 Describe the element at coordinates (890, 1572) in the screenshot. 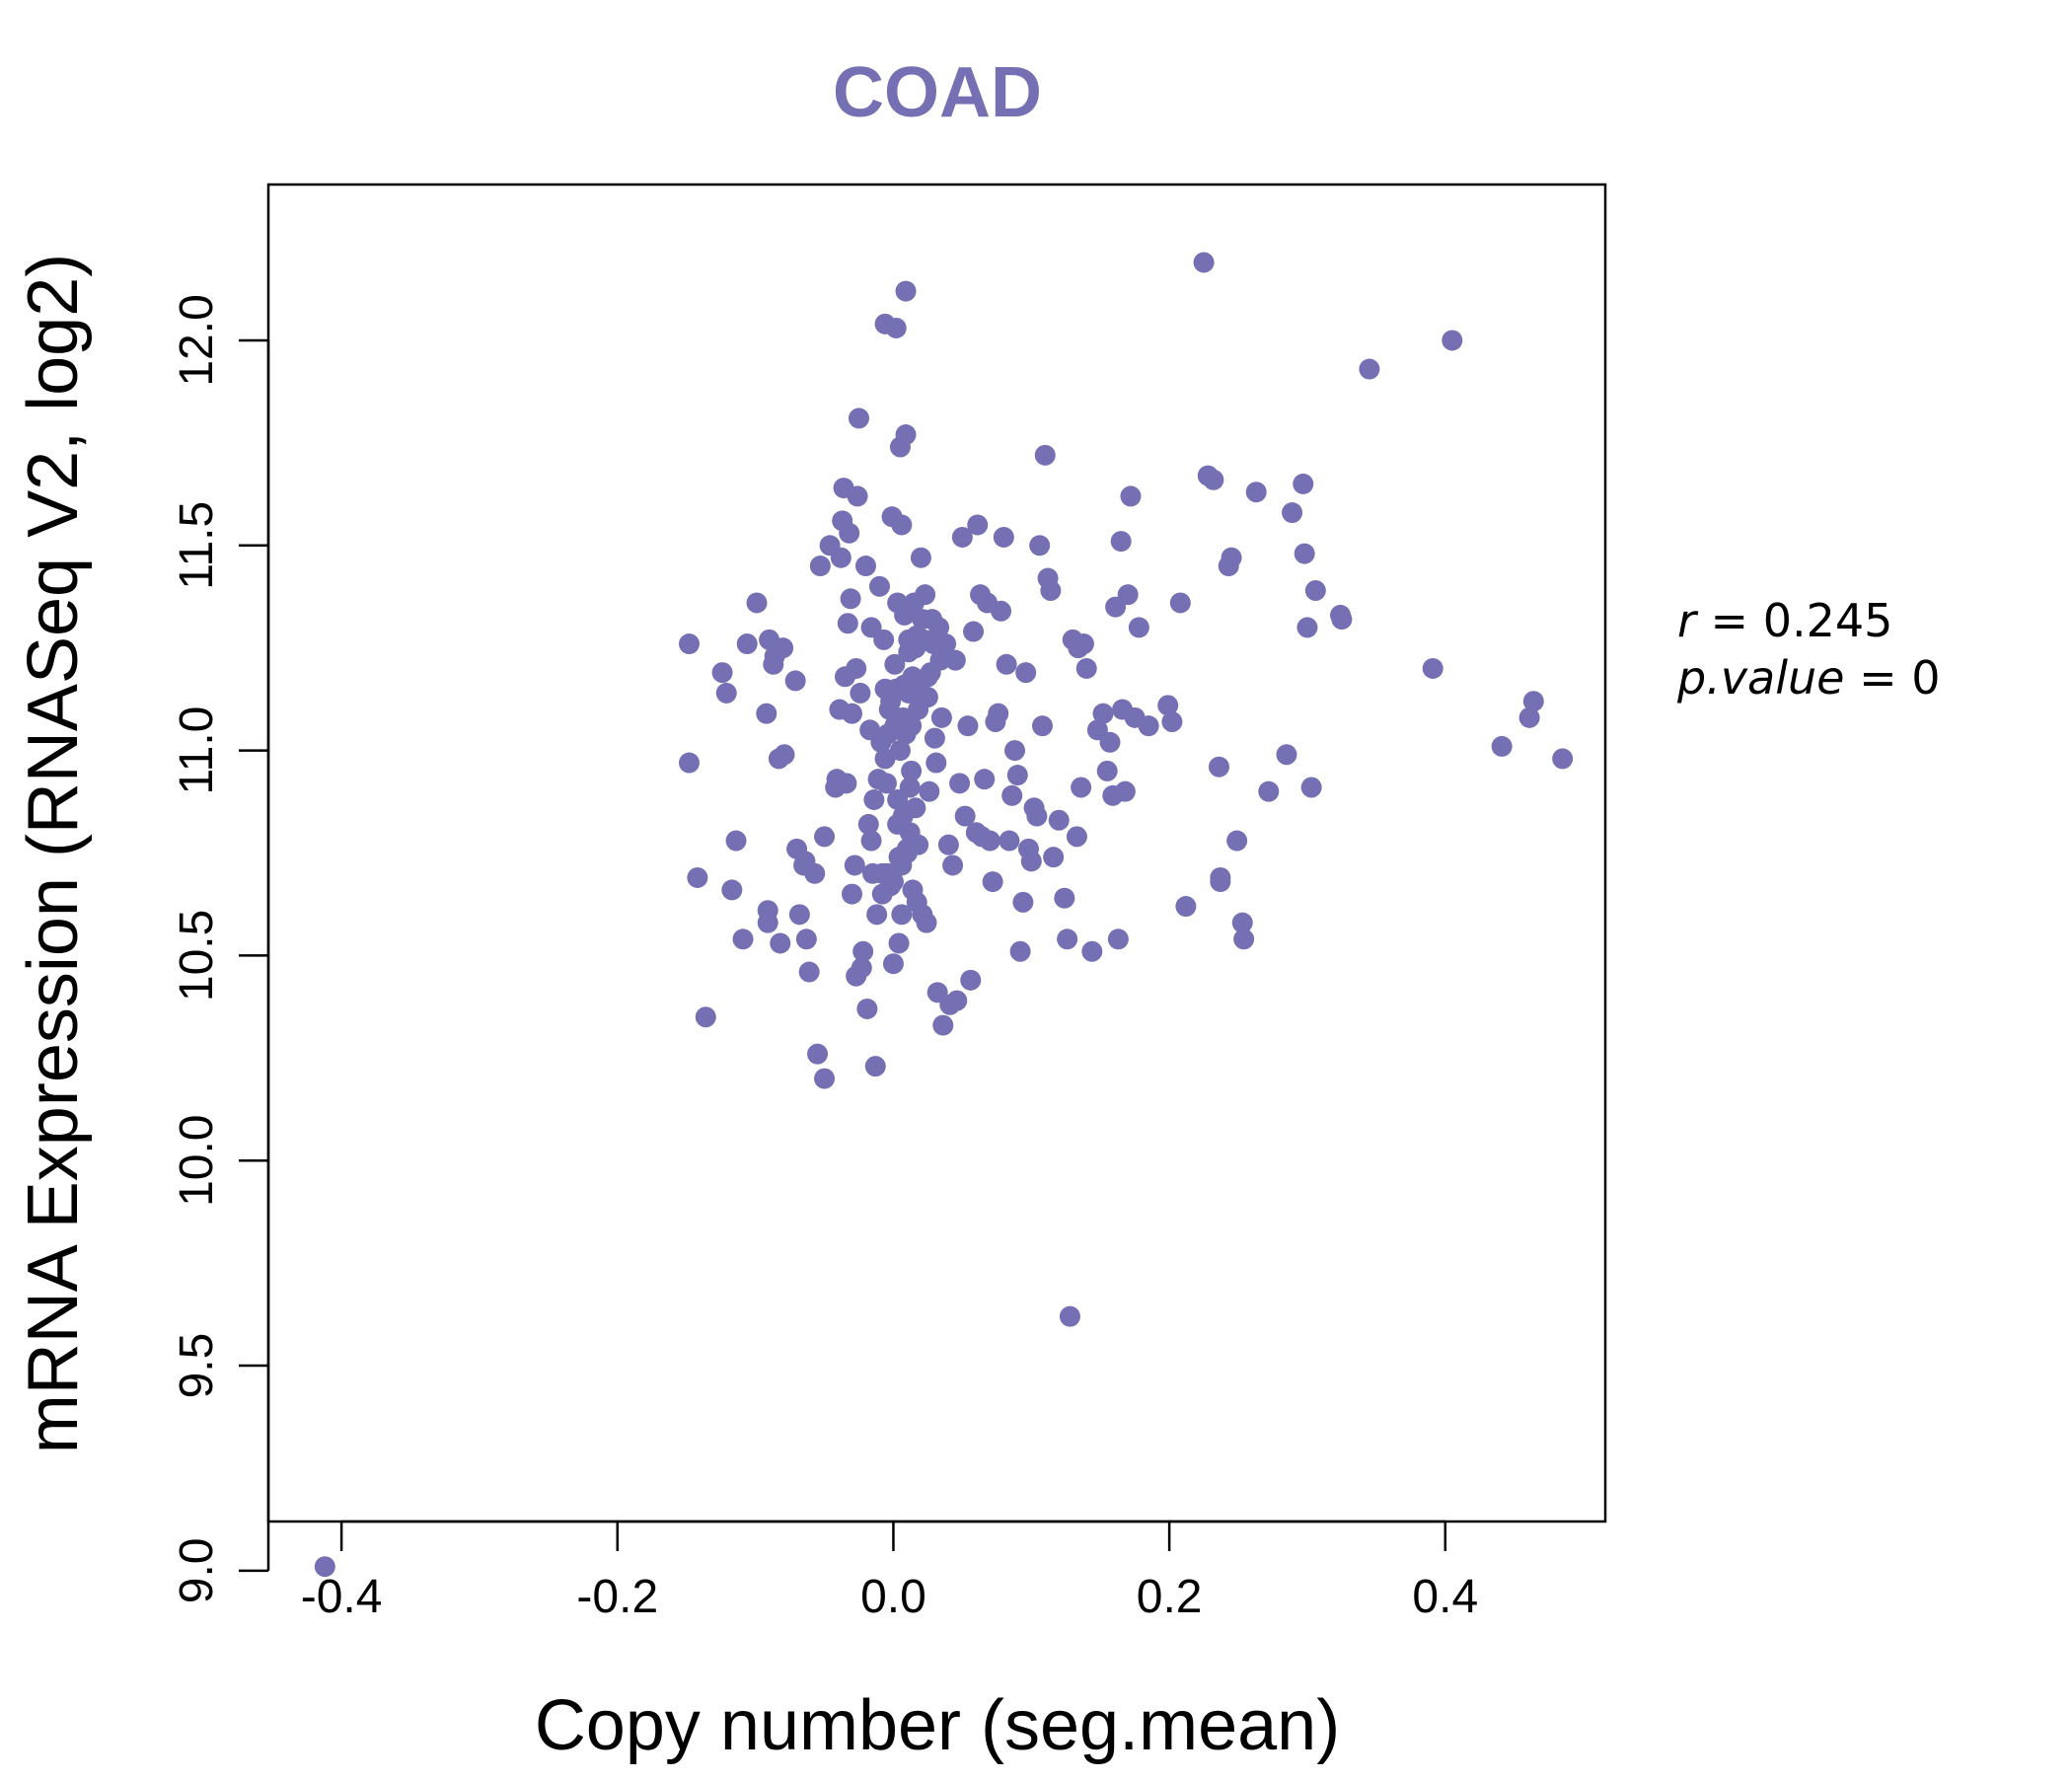

I see `x-axis: -0.4 -0.2 0.0 0.2 0.4` at that location.